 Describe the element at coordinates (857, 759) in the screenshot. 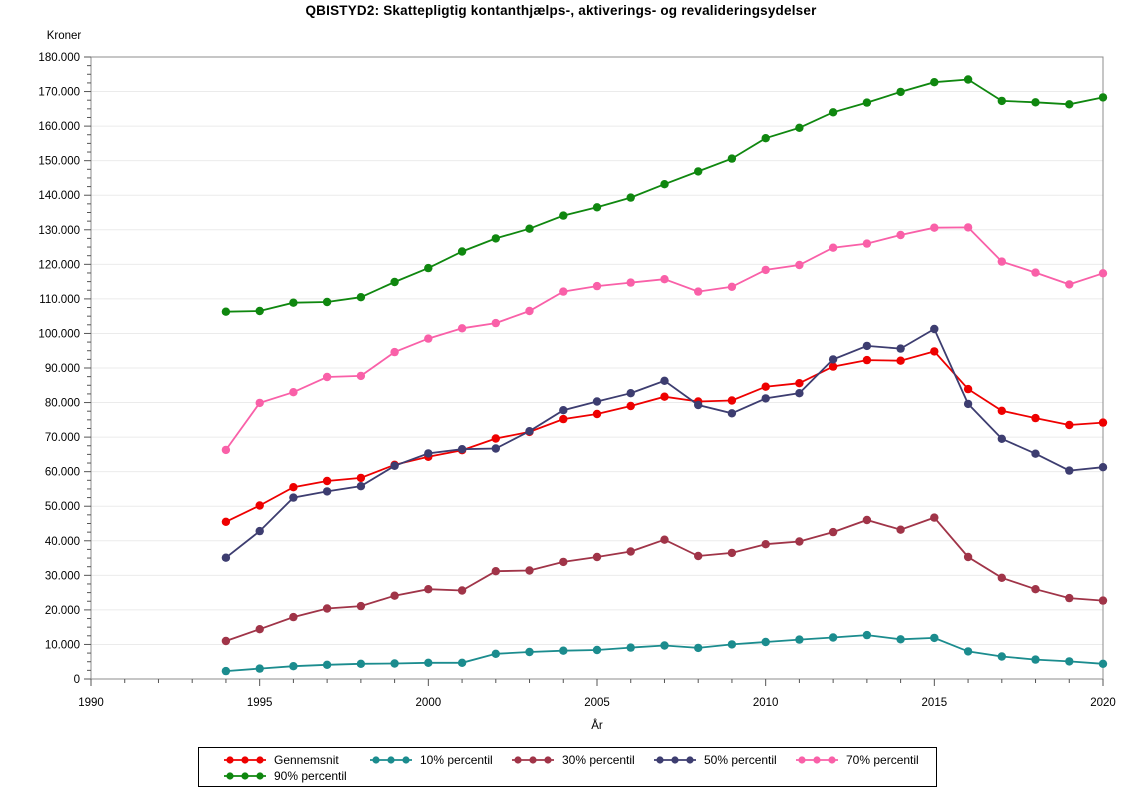

I see `legend-item-70-percentil: 70% percentil` at that location.